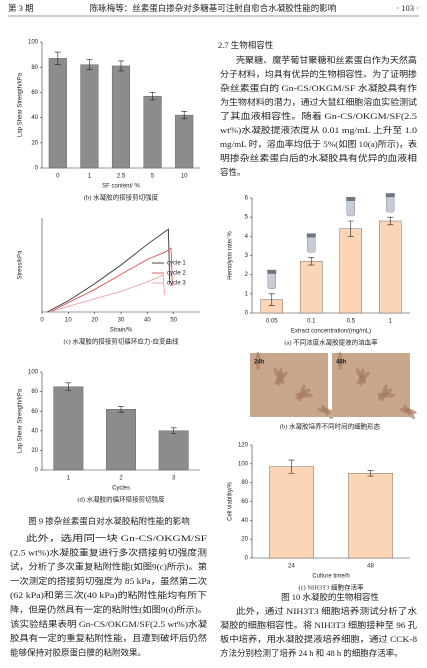 This screenshot has width=427, height=668. What do you see at coordinates (121, 479) in the screenshot?
I see `x-tick-label: 2` at bounding box center [121, 479].